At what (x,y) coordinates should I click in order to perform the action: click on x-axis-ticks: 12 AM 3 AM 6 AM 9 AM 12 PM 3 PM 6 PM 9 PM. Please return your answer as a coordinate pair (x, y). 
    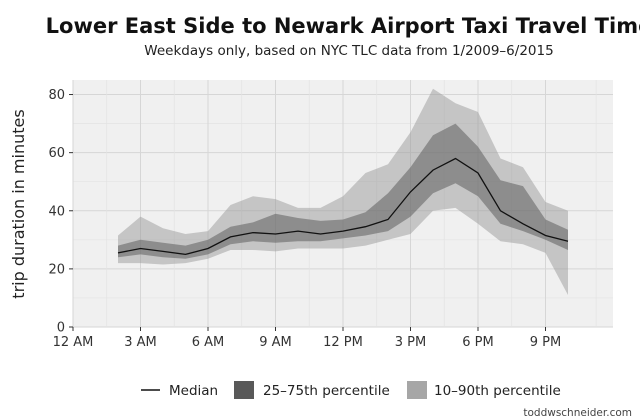
    Looking at the image, I should click on (307, 338).